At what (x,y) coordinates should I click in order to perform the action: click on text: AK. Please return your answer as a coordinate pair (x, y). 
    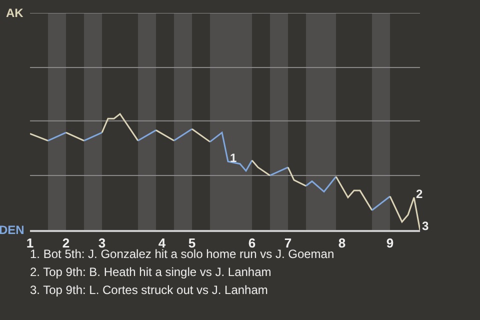
    Looking at the image, I should click on (15, 13).